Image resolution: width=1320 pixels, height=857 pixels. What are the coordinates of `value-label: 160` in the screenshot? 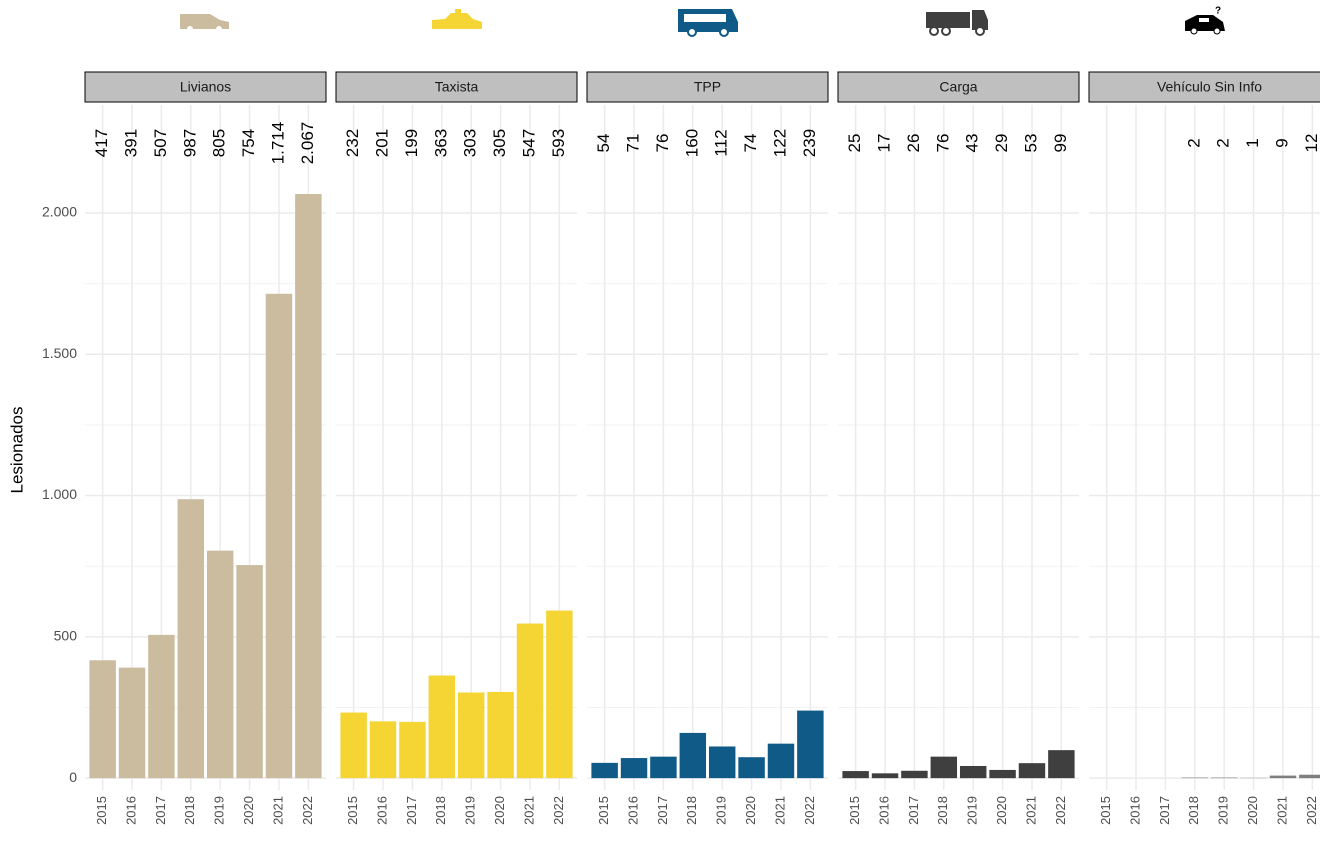 It's located at (691, 143).